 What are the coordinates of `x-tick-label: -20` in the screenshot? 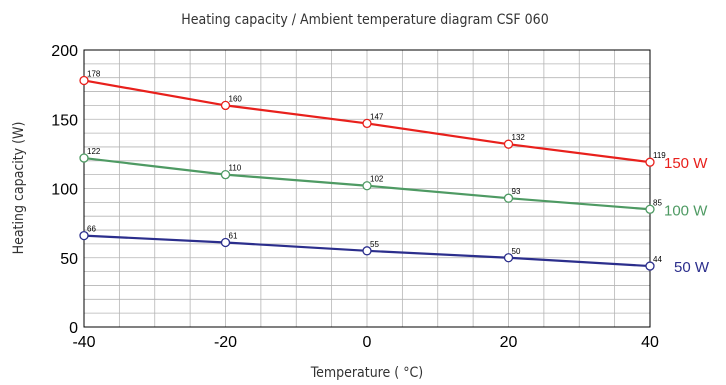 It's located at (225, 342).